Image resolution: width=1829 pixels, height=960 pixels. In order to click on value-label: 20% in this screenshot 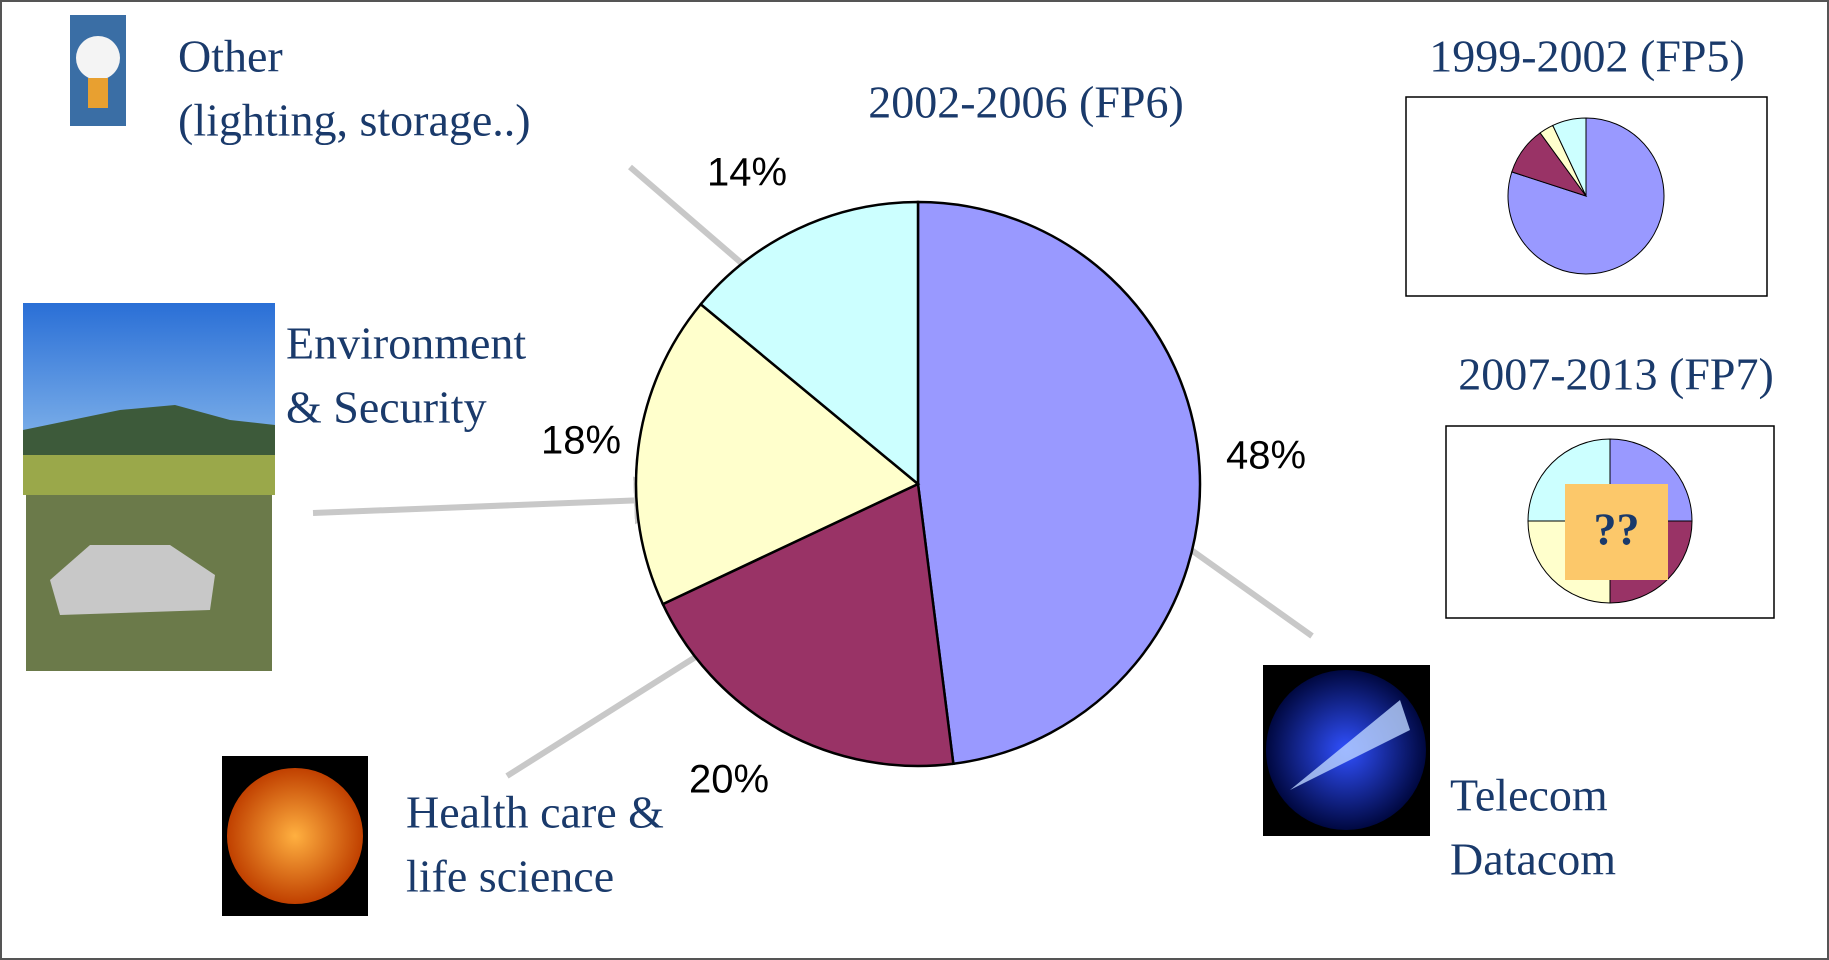, I will do `click(729, 780)`.